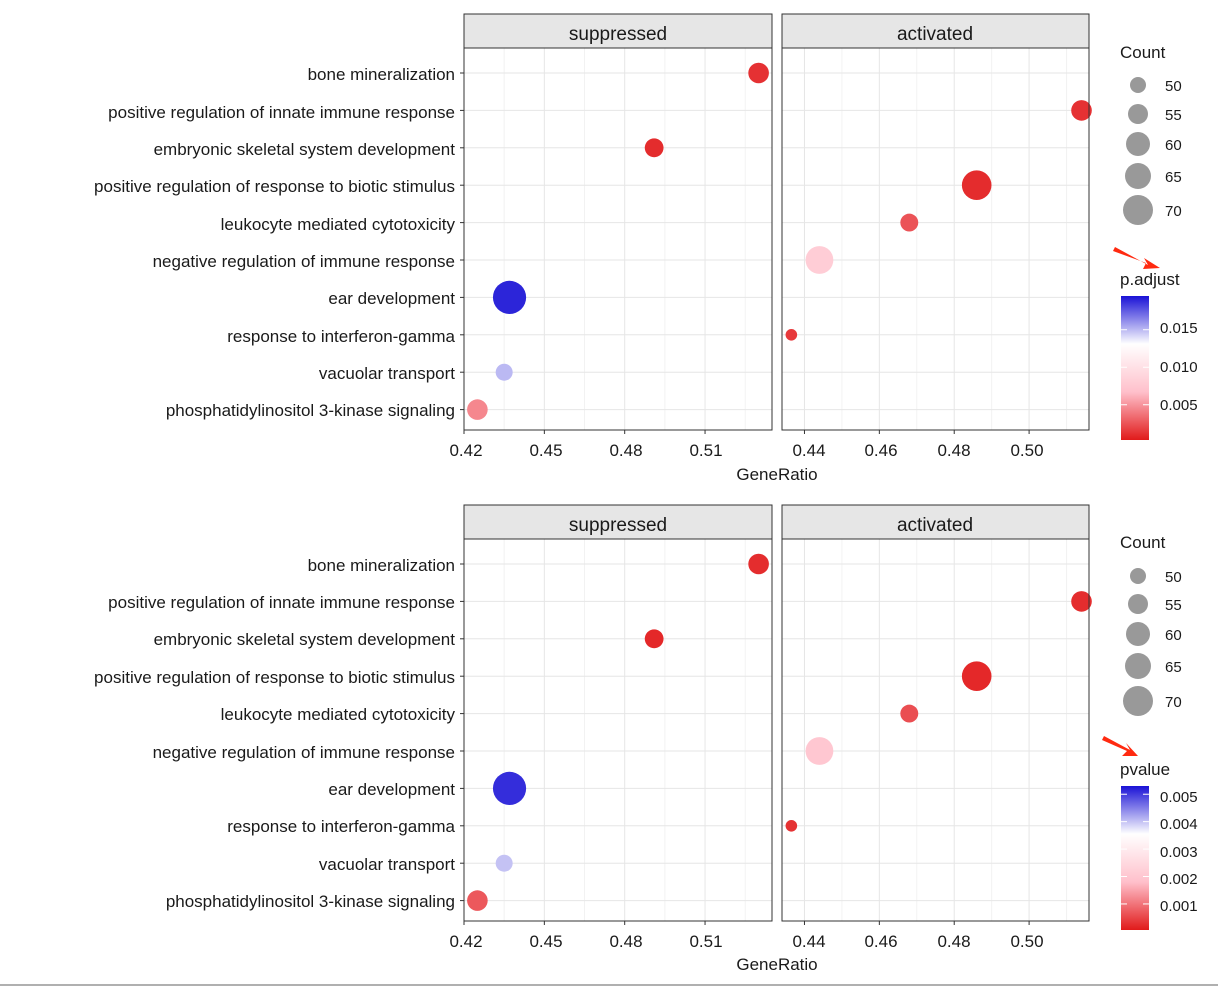 The image size is (1218, 986). What do you see at coordinates (1173, 115) in the screenshot?
I see `size-legend-label: 55` at bounding box center [1173, 115].